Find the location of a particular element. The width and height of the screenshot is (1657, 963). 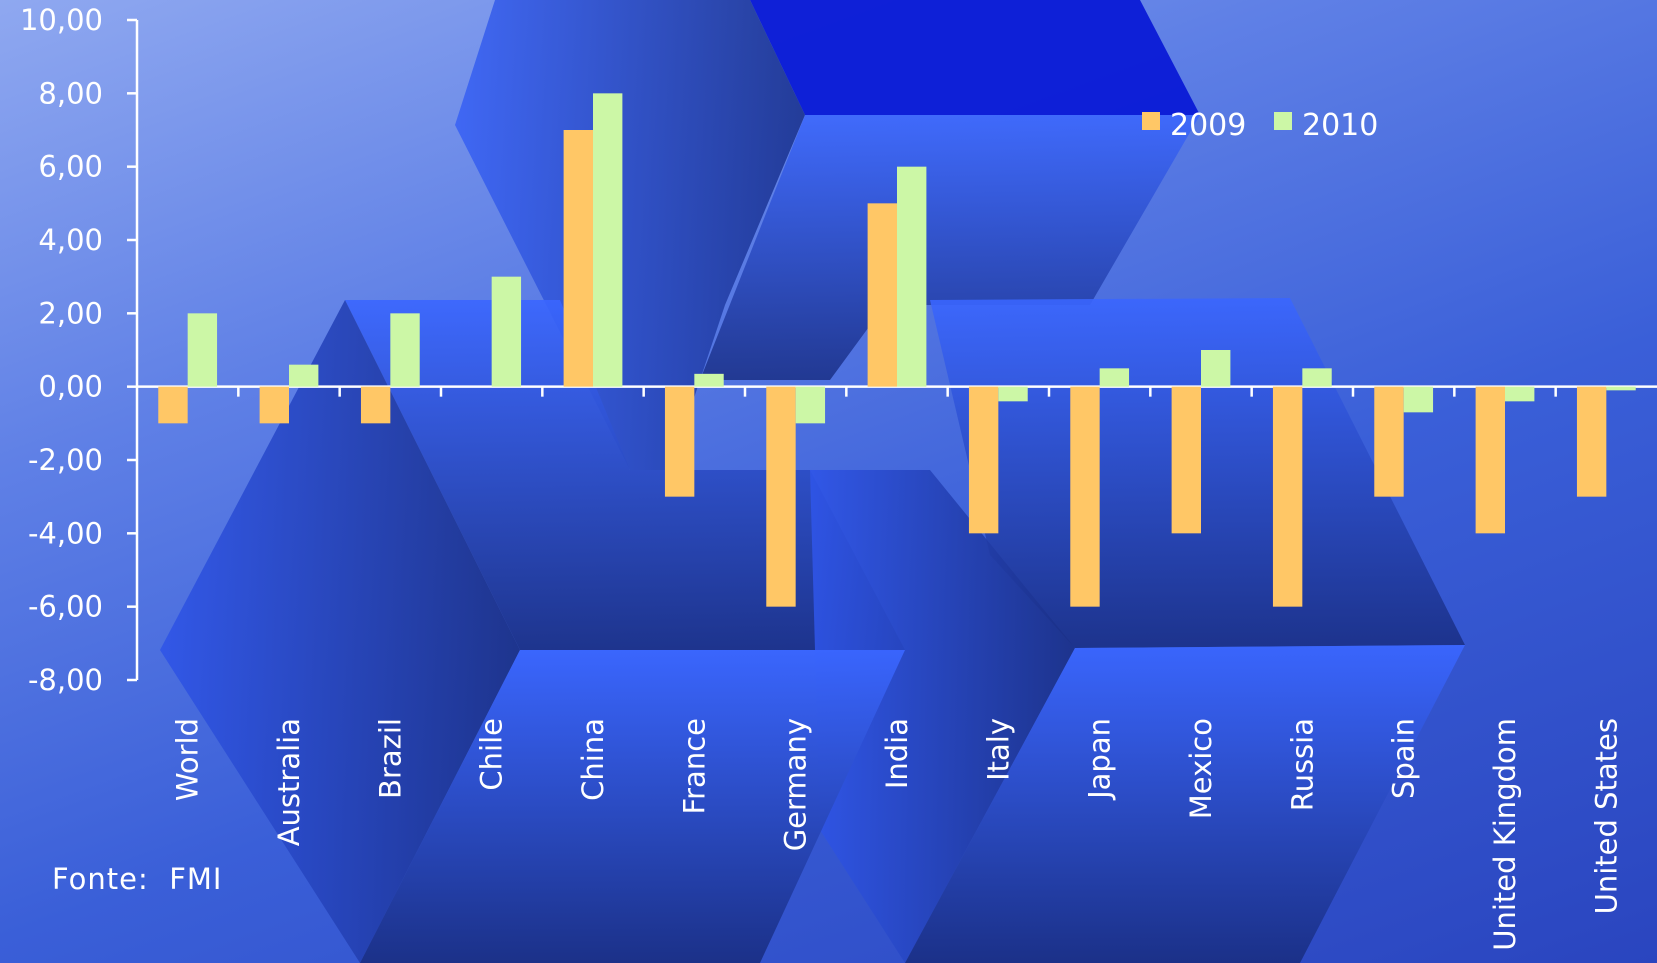

bar-2010-chile is located at coordinates (506, 331).